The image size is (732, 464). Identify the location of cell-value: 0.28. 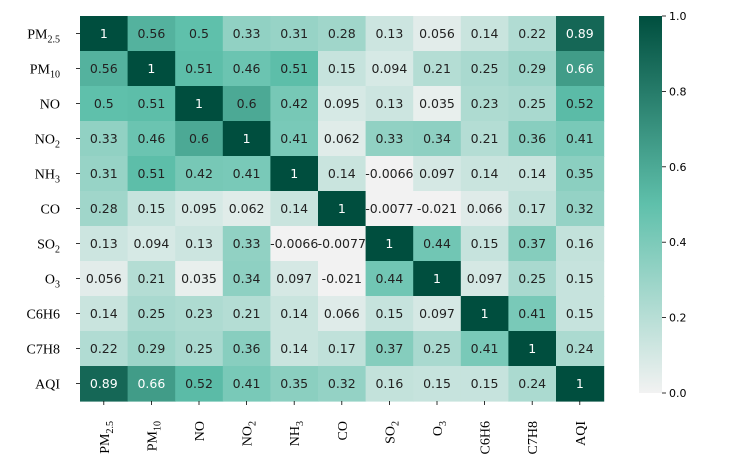
(104, 208).